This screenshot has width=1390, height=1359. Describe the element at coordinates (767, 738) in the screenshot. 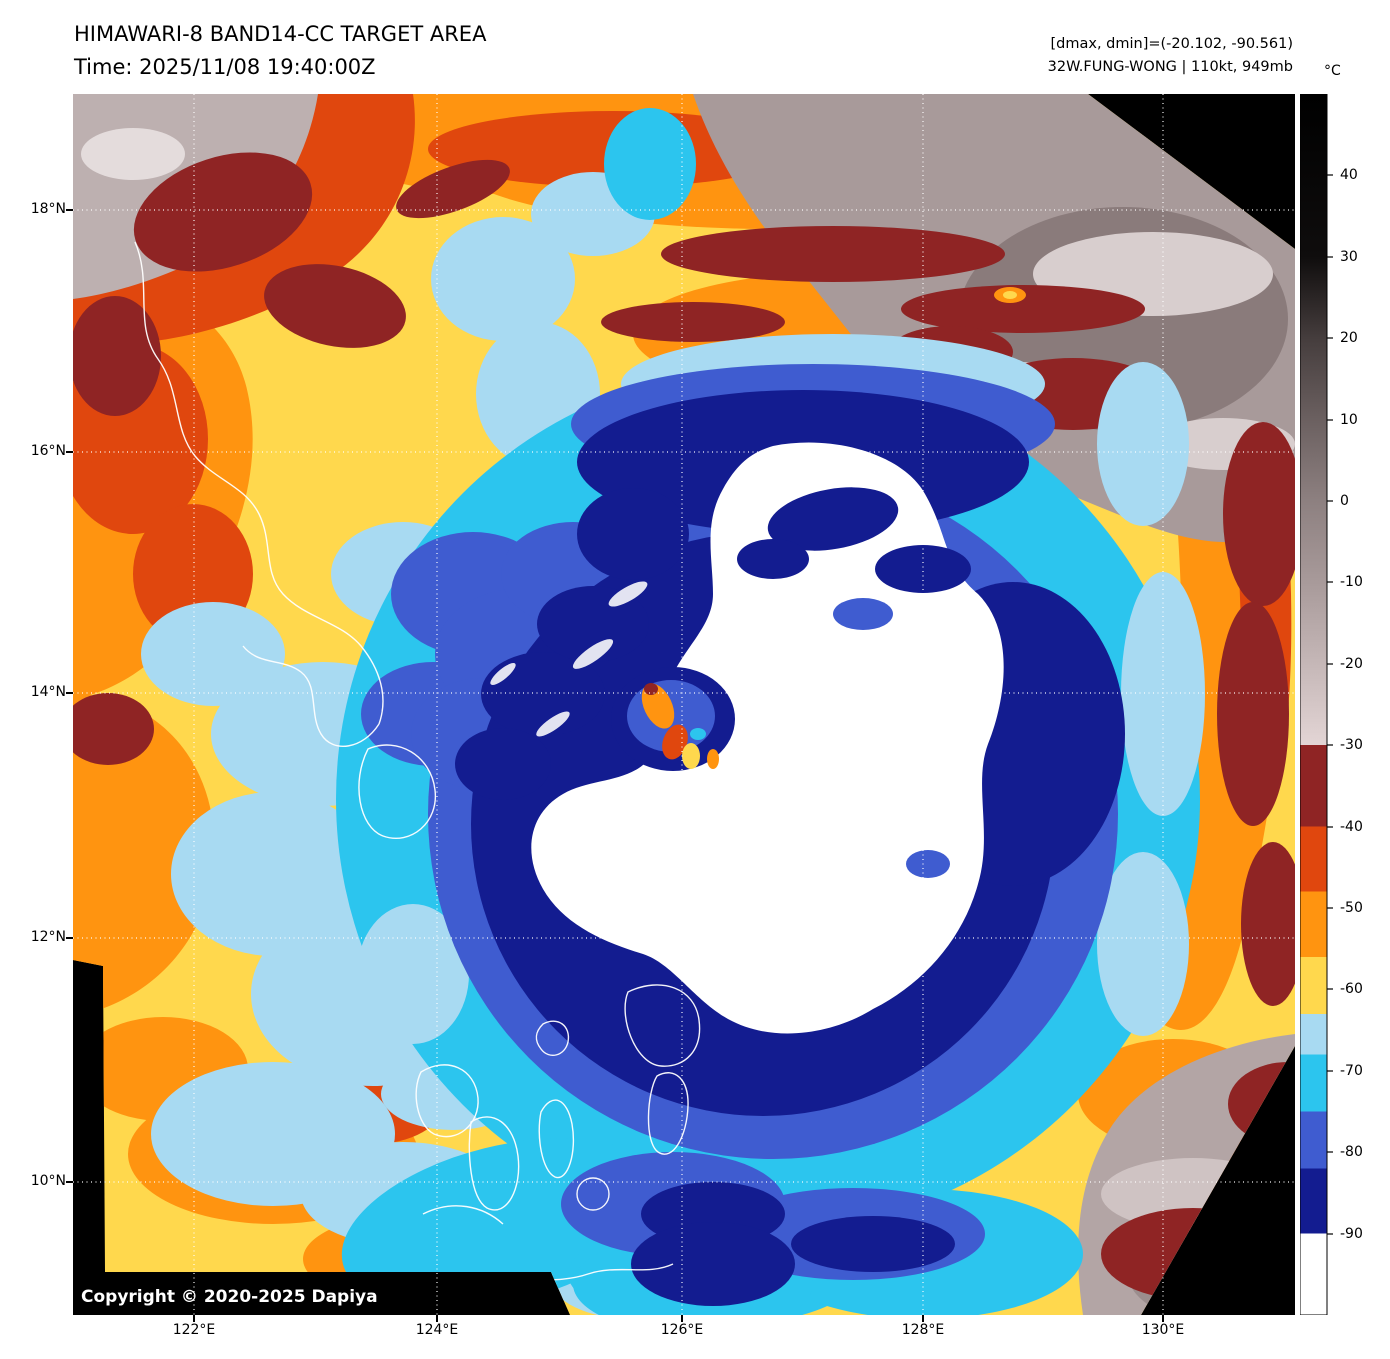

I see `central-dense-overcast` at that location.